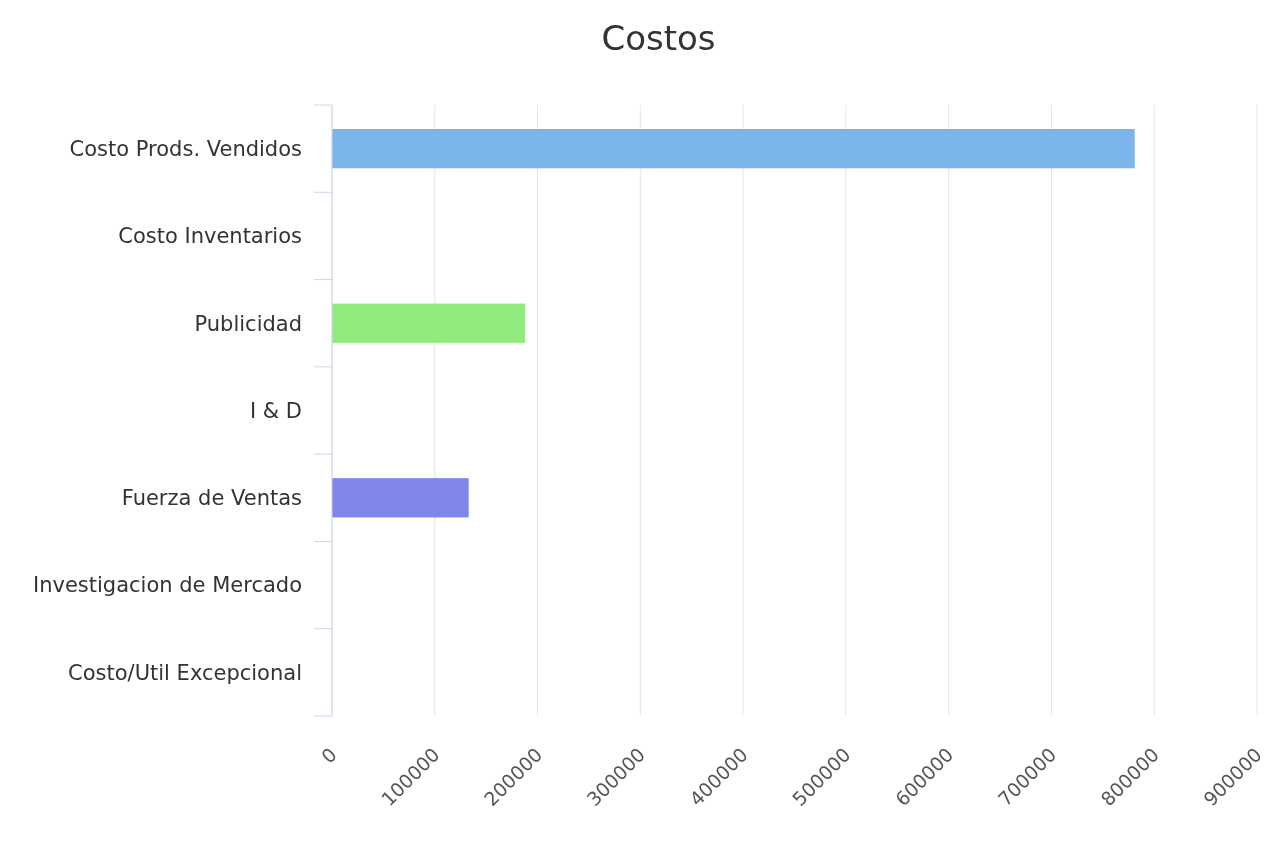 This screenshot has width=1277, height=854. What do you see at coordinates (248, 323) in the screenshot?
I see `y-tick-label: Publicidad` at bounding box center [248, 323].